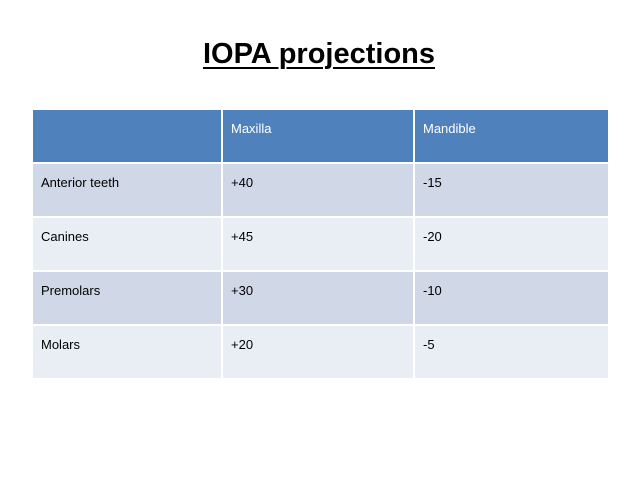 The height and width of the screenshot is (479, 638). What do you see at coordinates (127, 298) in the screenshot?
I see `row-label: Premolars` at bounding box center [127, 298].